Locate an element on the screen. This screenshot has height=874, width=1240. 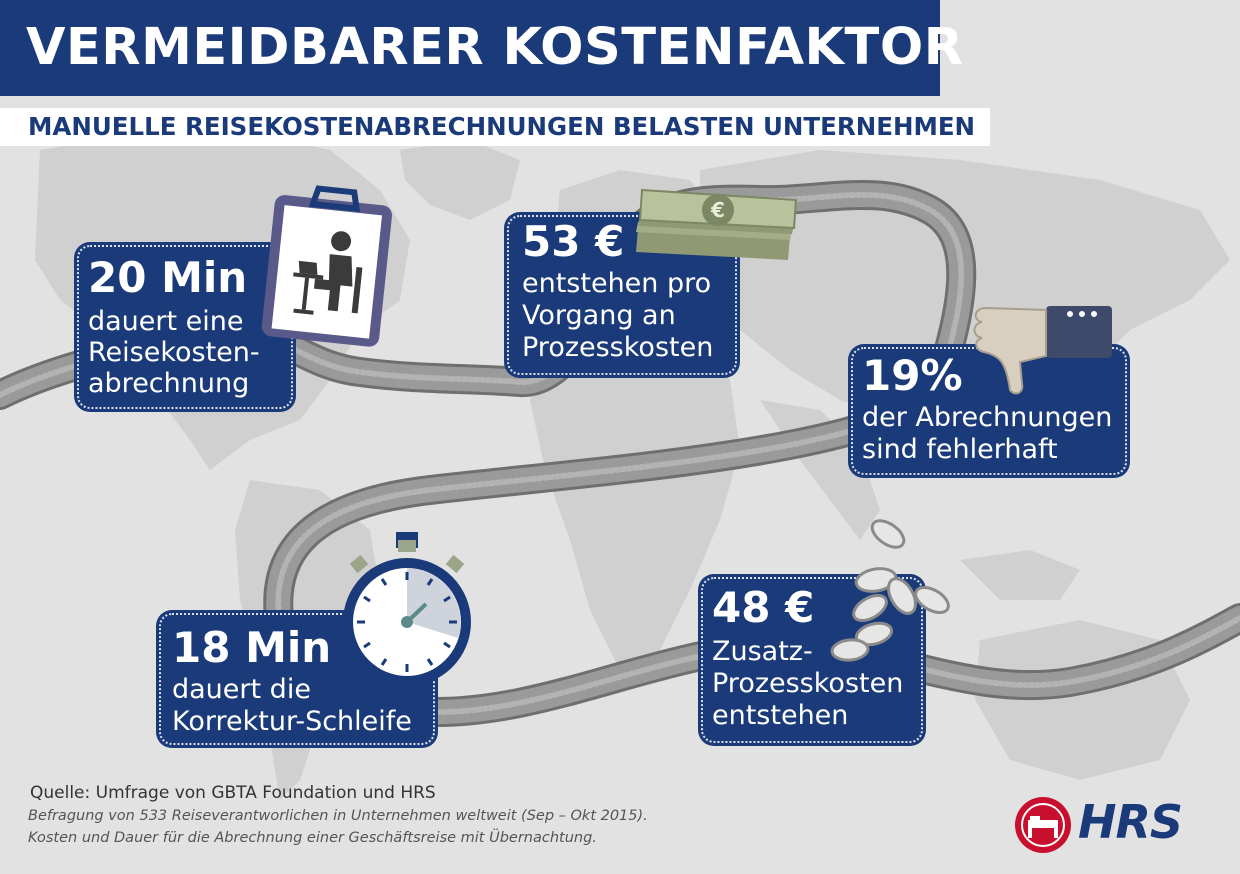
title-banner: VERMEIDBARER KOSTENFAKTOR is located at coordinates (481, 48).